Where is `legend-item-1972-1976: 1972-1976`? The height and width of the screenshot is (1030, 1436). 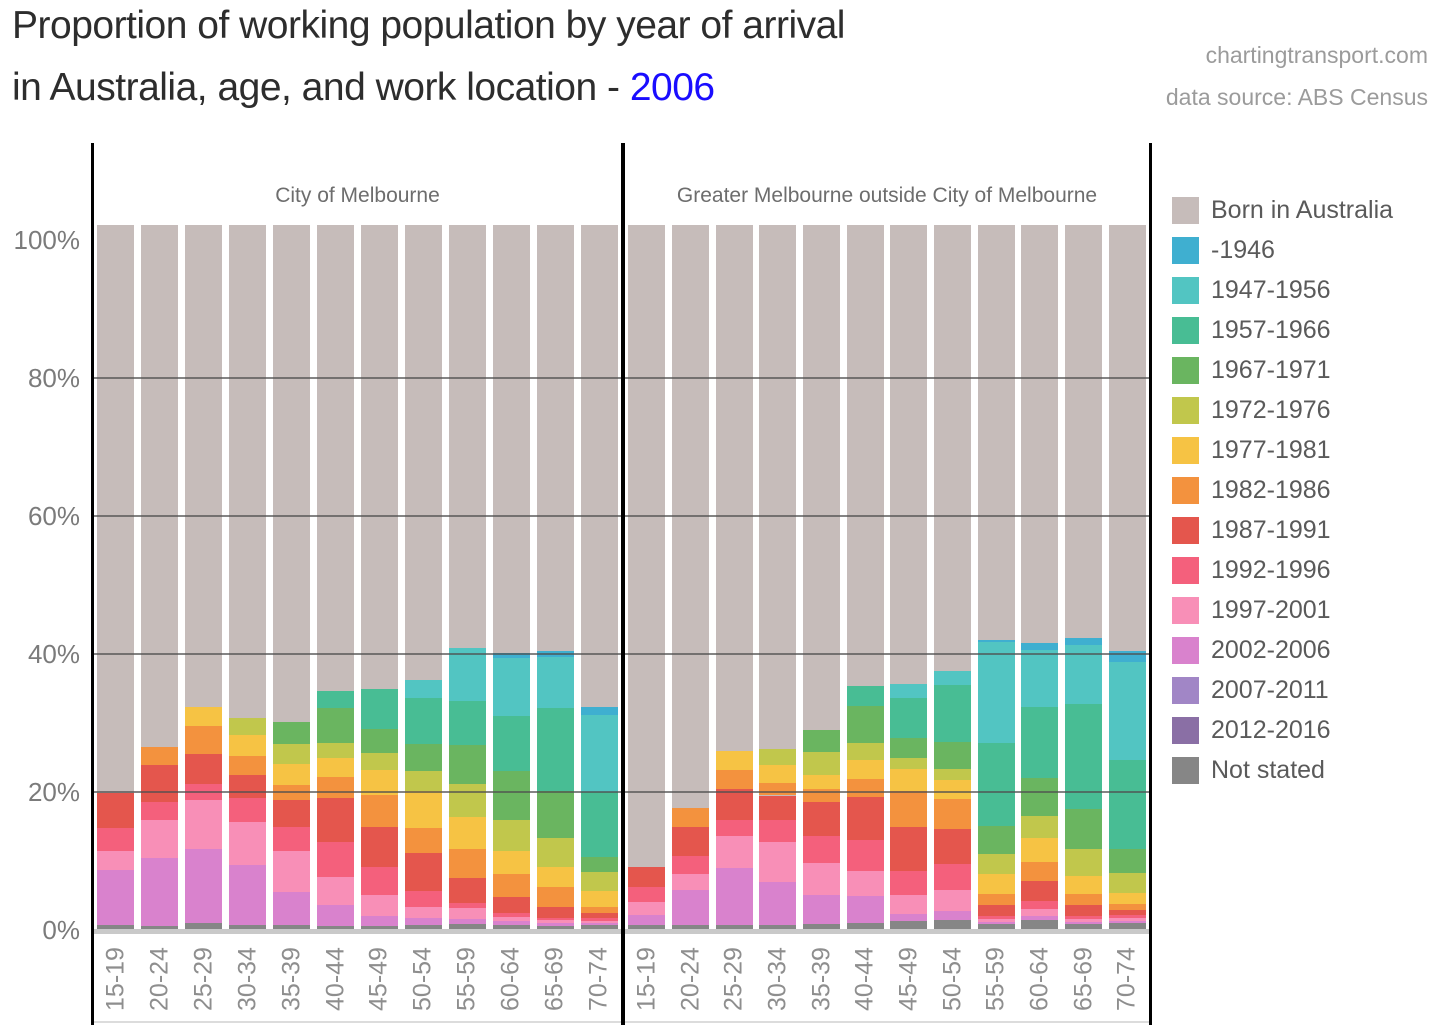
legend-item-1972-1976: 1972-1976 is located at coordinates (1282, 410).